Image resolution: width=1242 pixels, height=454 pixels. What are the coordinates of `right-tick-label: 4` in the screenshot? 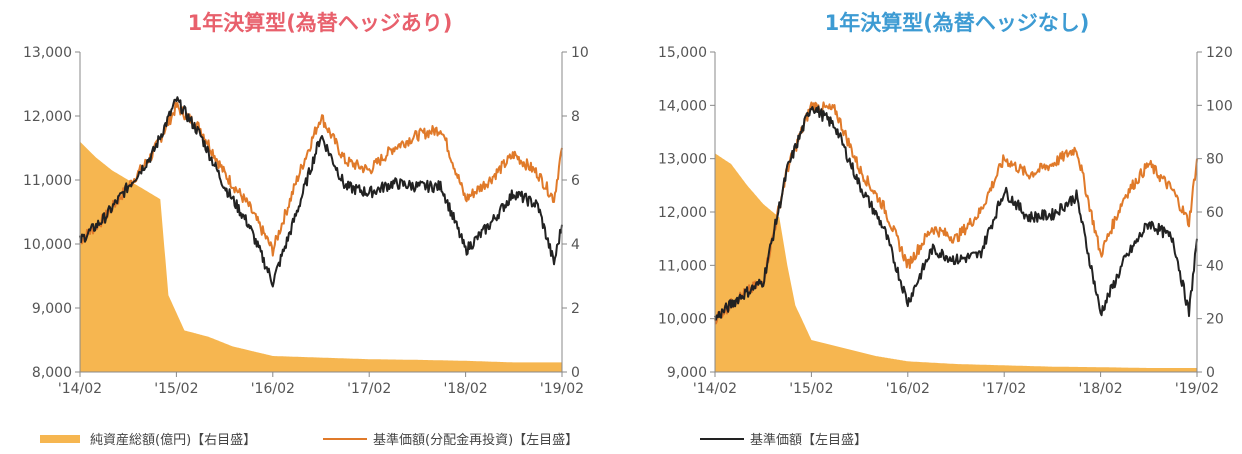 It's located at (575, 245).